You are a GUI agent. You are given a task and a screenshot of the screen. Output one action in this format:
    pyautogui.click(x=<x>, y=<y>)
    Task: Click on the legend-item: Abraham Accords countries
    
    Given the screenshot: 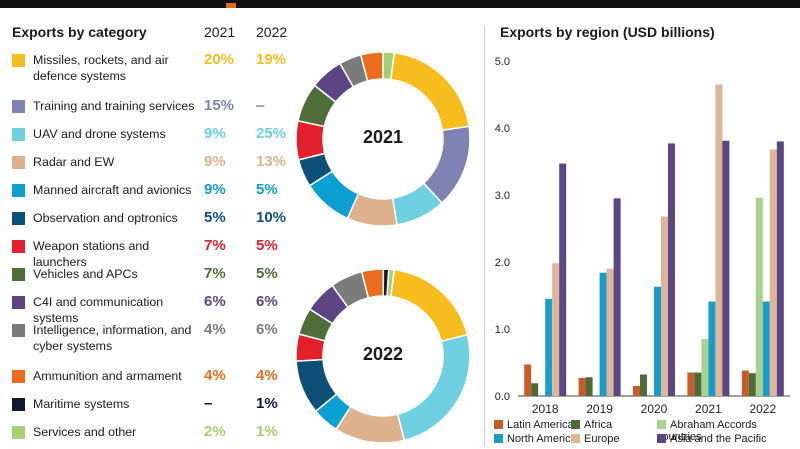 What is the action you would take?
    pyautogui.click(x=728, y=431)
    